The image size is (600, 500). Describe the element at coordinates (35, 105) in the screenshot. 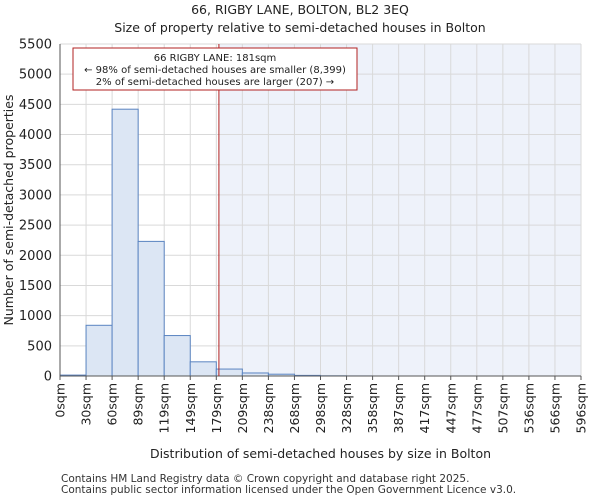

I see `y-tick-label: 4500` at that location.